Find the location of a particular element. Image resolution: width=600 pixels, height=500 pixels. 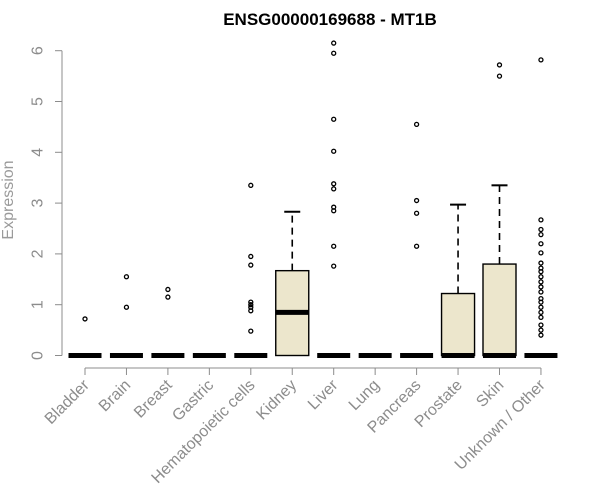

y-tick-label: 5 is located at coordinates (38, 101).